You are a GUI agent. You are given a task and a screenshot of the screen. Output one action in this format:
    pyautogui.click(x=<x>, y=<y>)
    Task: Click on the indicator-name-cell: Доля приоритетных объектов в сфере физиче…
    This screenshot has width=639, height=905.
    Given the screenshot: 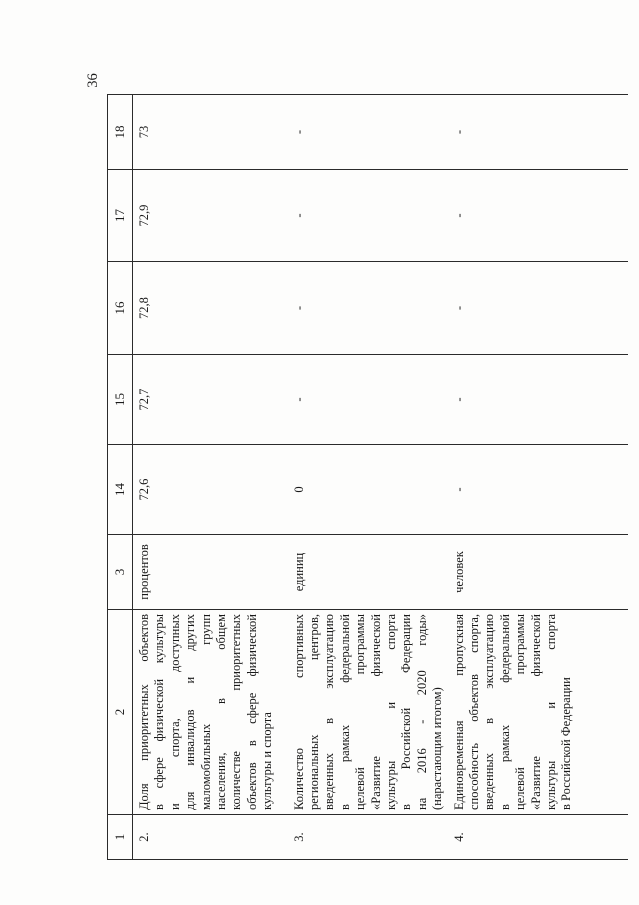 What is the action you would take?
    pyautogui.click(x=210, y=712)
    